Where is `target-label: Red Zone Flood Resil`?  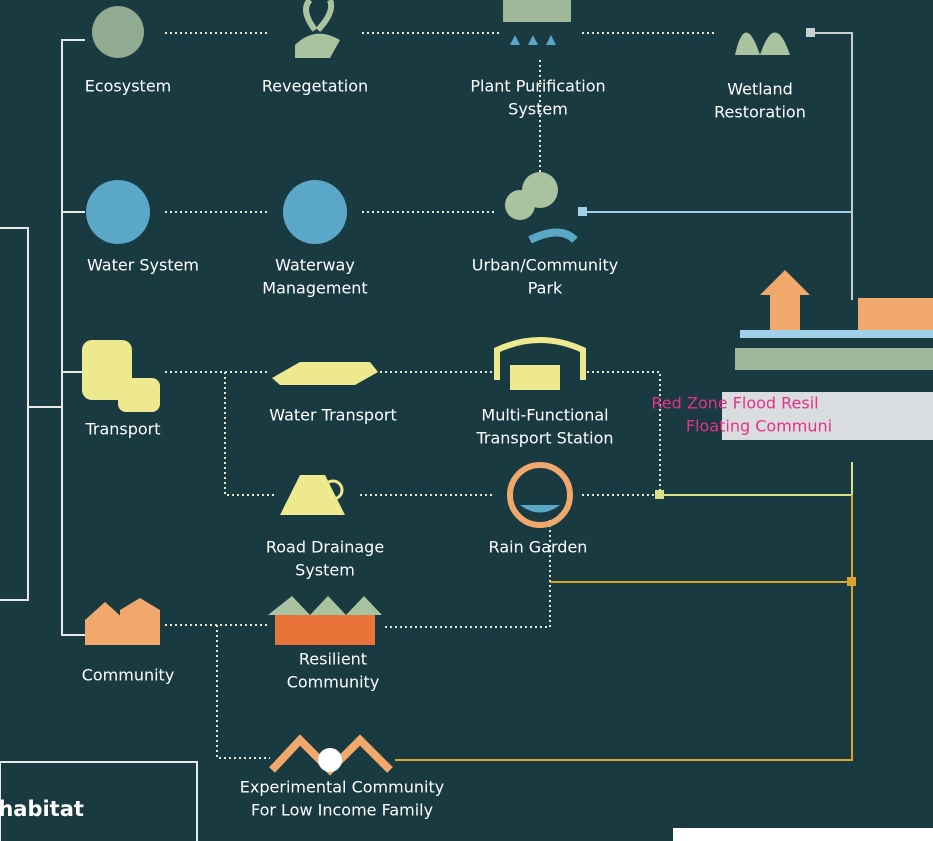 target-label: Red Zone Flood Resil is located at coordinates (734, 403).